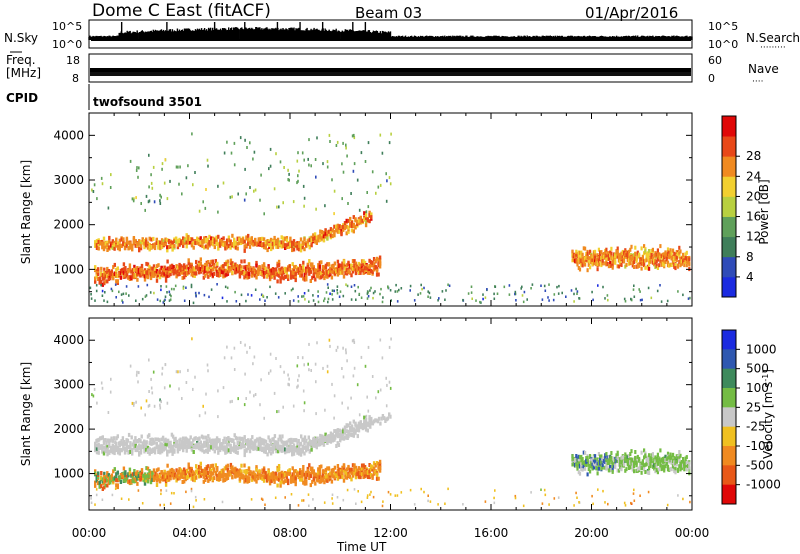  Describe the element at coordinates (22, 98) in the screenshot. I see `cpid-label: CPID` at that location.